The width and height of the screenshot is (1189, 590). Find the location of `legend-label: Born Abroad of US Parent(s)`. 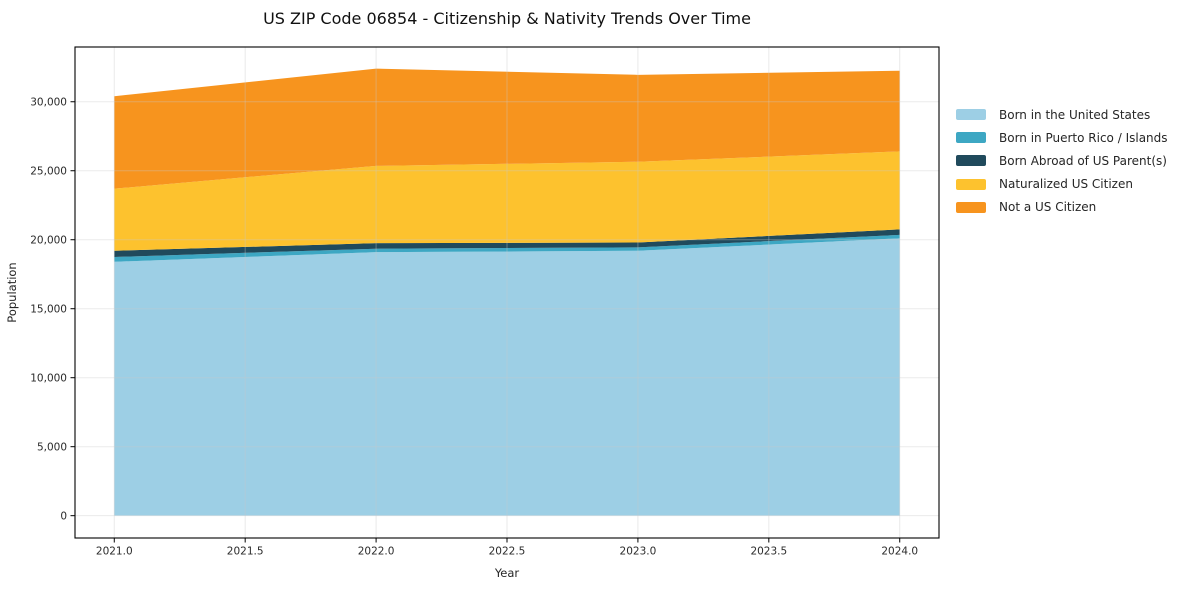

legend-label: Born Abroad of US Parent(s) is located at coordinates (1083, 160).